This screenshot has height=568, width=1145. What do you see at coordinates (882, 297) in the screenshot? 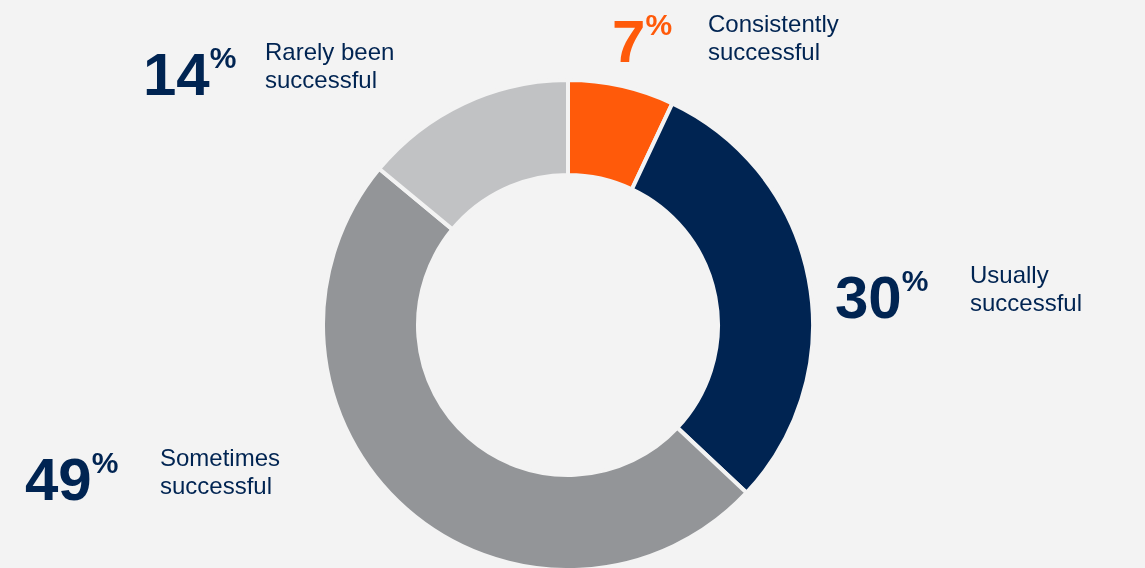
I see `data-label: 30$^{%}$` at bounding box center [882, 297].